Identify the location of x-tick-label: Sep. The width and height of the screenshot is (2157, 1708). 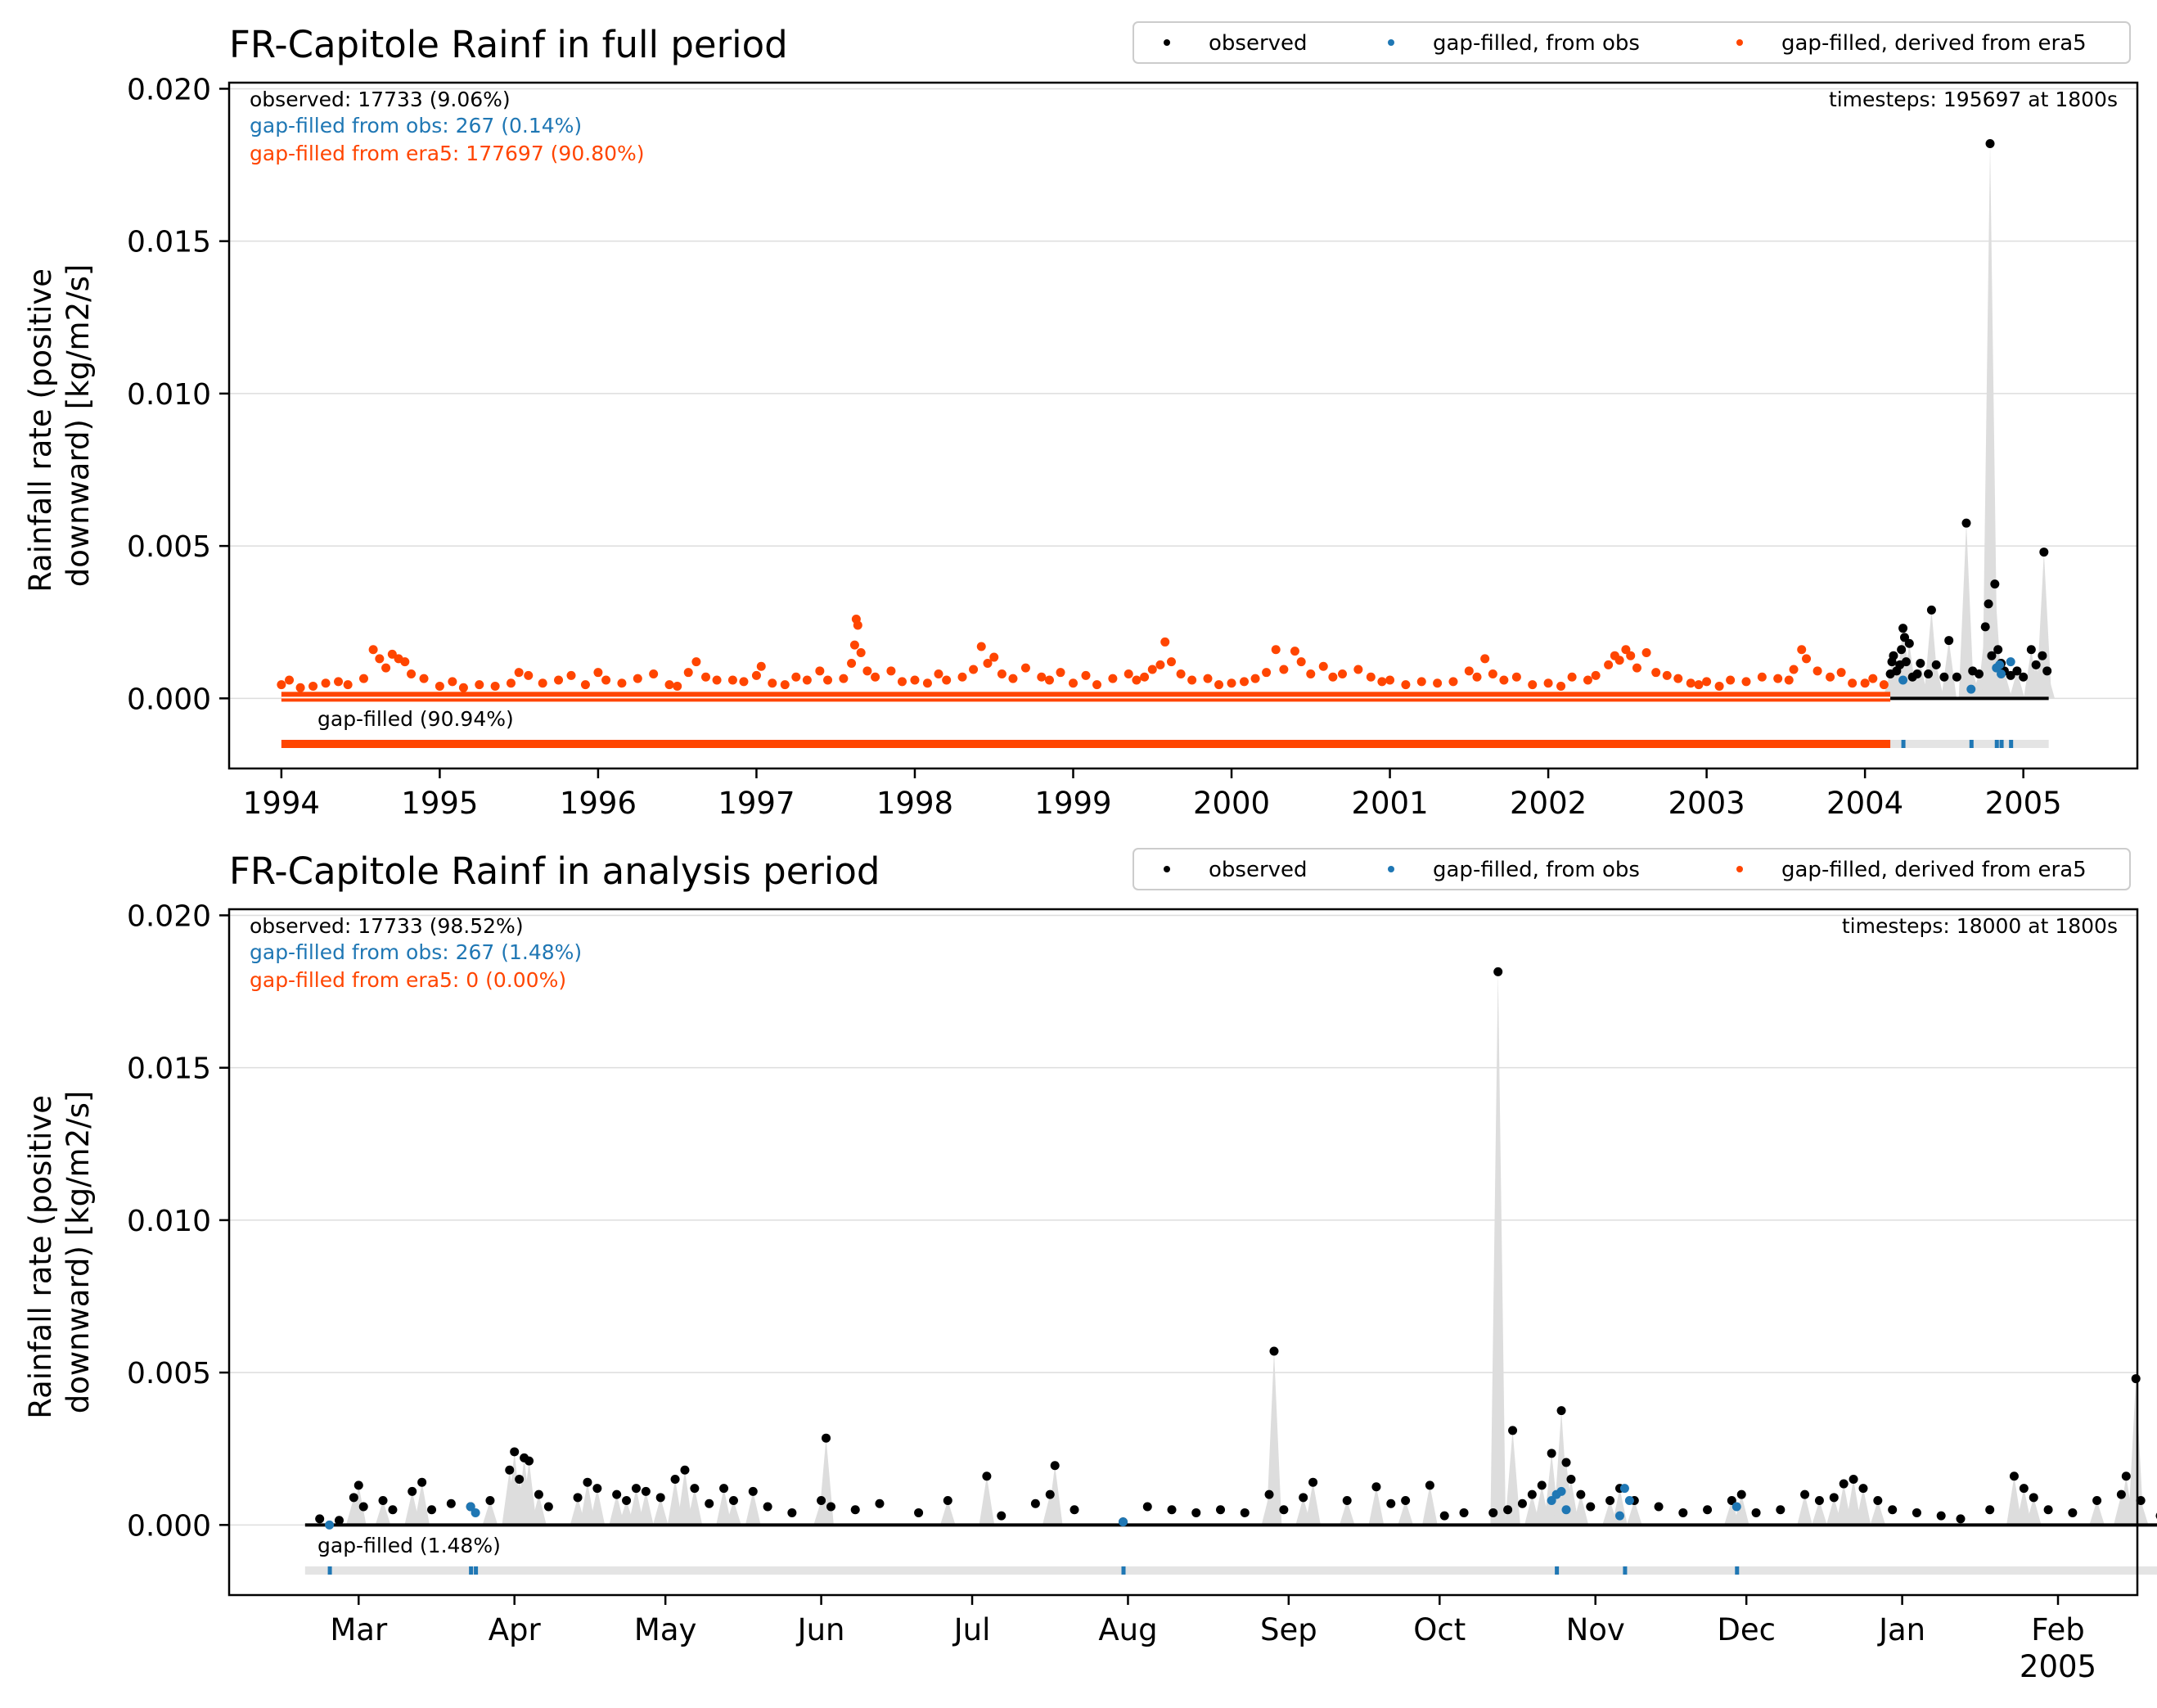
(1288, 1629).